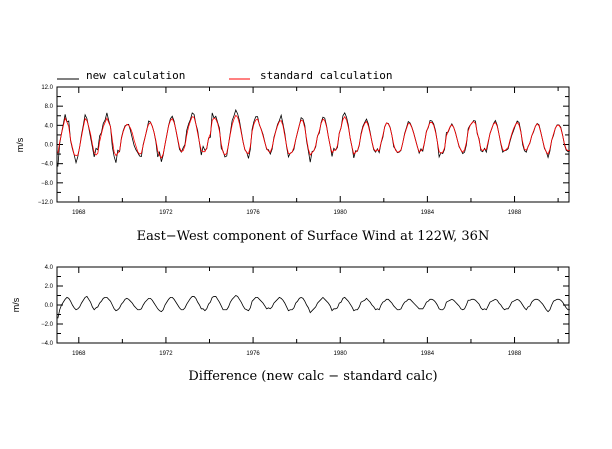 Image resolution: width=612 pixels, height=449 pixels. I want to click on bottom-x-tick-label: 1984, so click(428, 354).